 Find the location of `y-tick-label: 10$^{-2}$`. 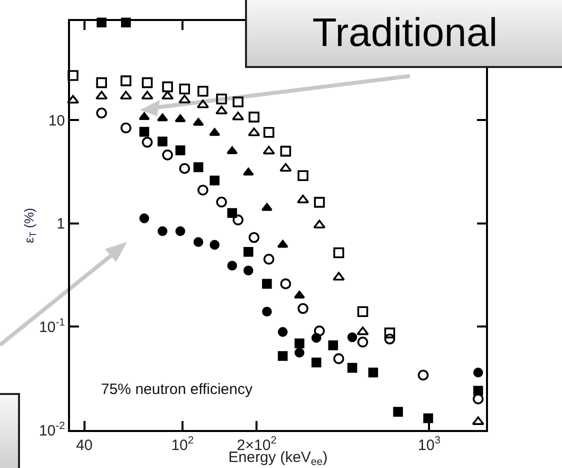

y-tick-label: 10$^{-2}$ is located at coordinates (52, 430).